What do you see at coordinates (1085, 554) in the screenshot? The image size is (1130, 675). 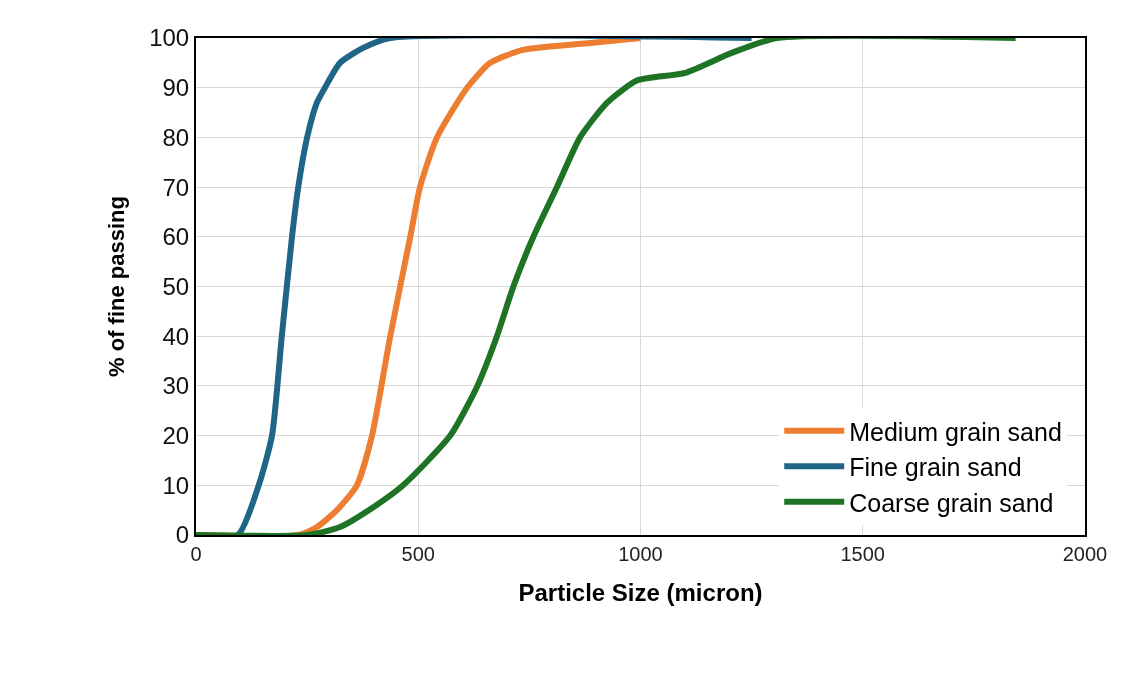 I see `x-tick-label: 2000` at bounding box center [1085, 554].